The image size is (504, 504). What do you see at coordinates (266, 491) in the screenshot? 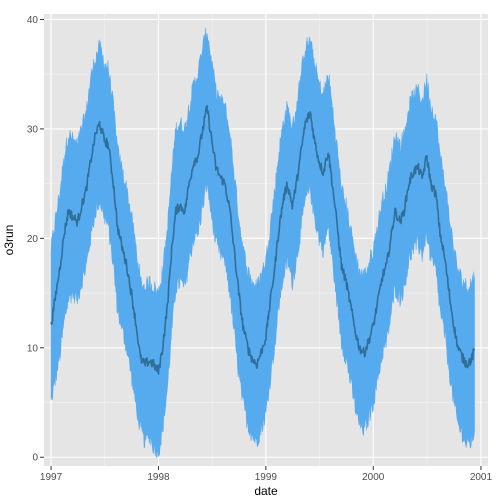
I see `x-axis-title: date` at bounding box center [266, 491].